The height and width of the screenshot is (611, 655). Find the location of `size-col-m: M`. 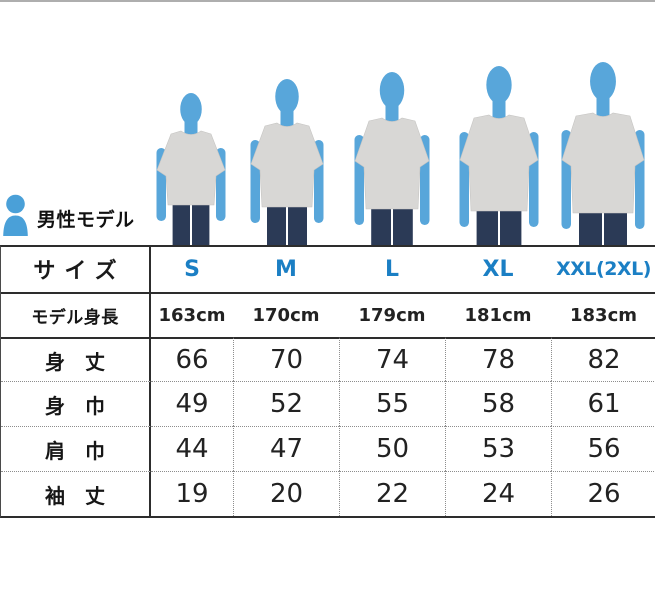

size-col-m: M is located at coordinates (286, 269).